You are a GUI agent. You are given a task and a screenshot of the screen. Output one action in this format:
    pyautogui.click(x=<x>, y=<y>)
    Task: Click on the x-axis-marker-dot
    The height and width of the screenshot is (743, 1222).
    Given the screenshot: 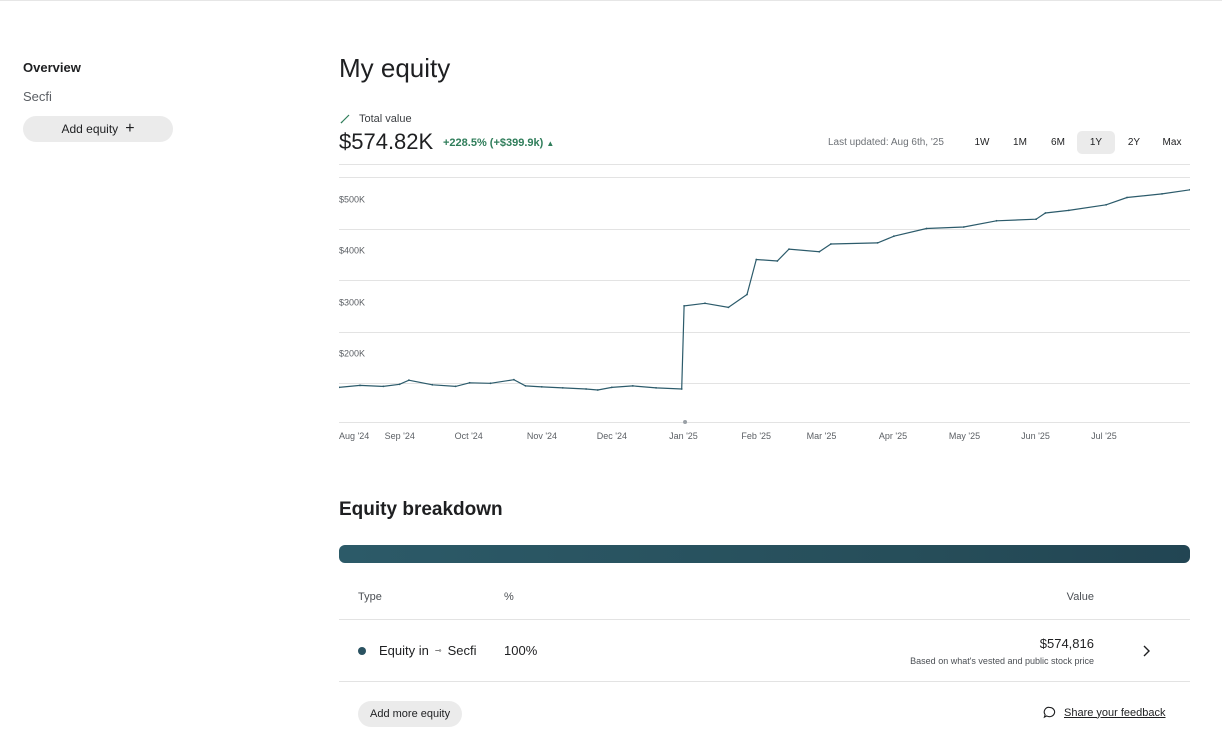 What is the action you would take?
    pyautogui.click(x=685, y=422)
    